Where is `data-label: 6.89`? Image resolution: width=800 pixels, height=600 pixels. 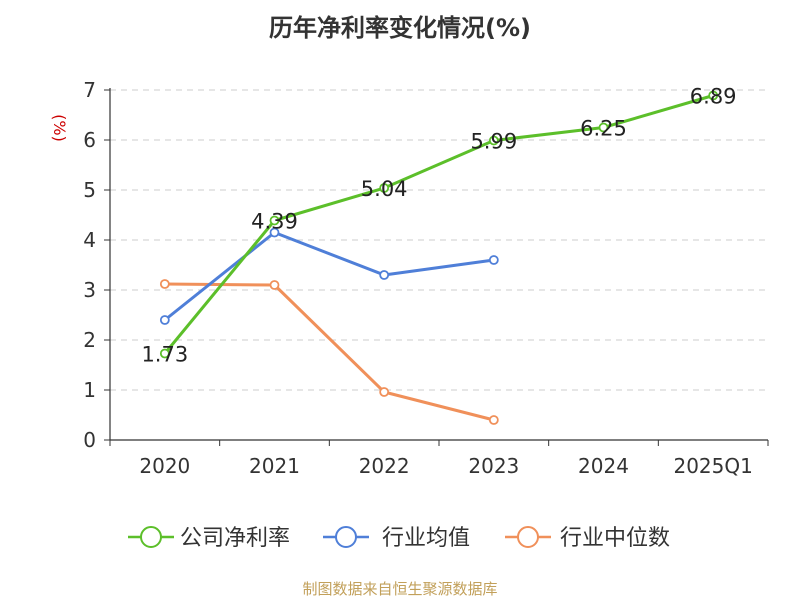
data-label: 6.89 is located at coordinates (713, 97).